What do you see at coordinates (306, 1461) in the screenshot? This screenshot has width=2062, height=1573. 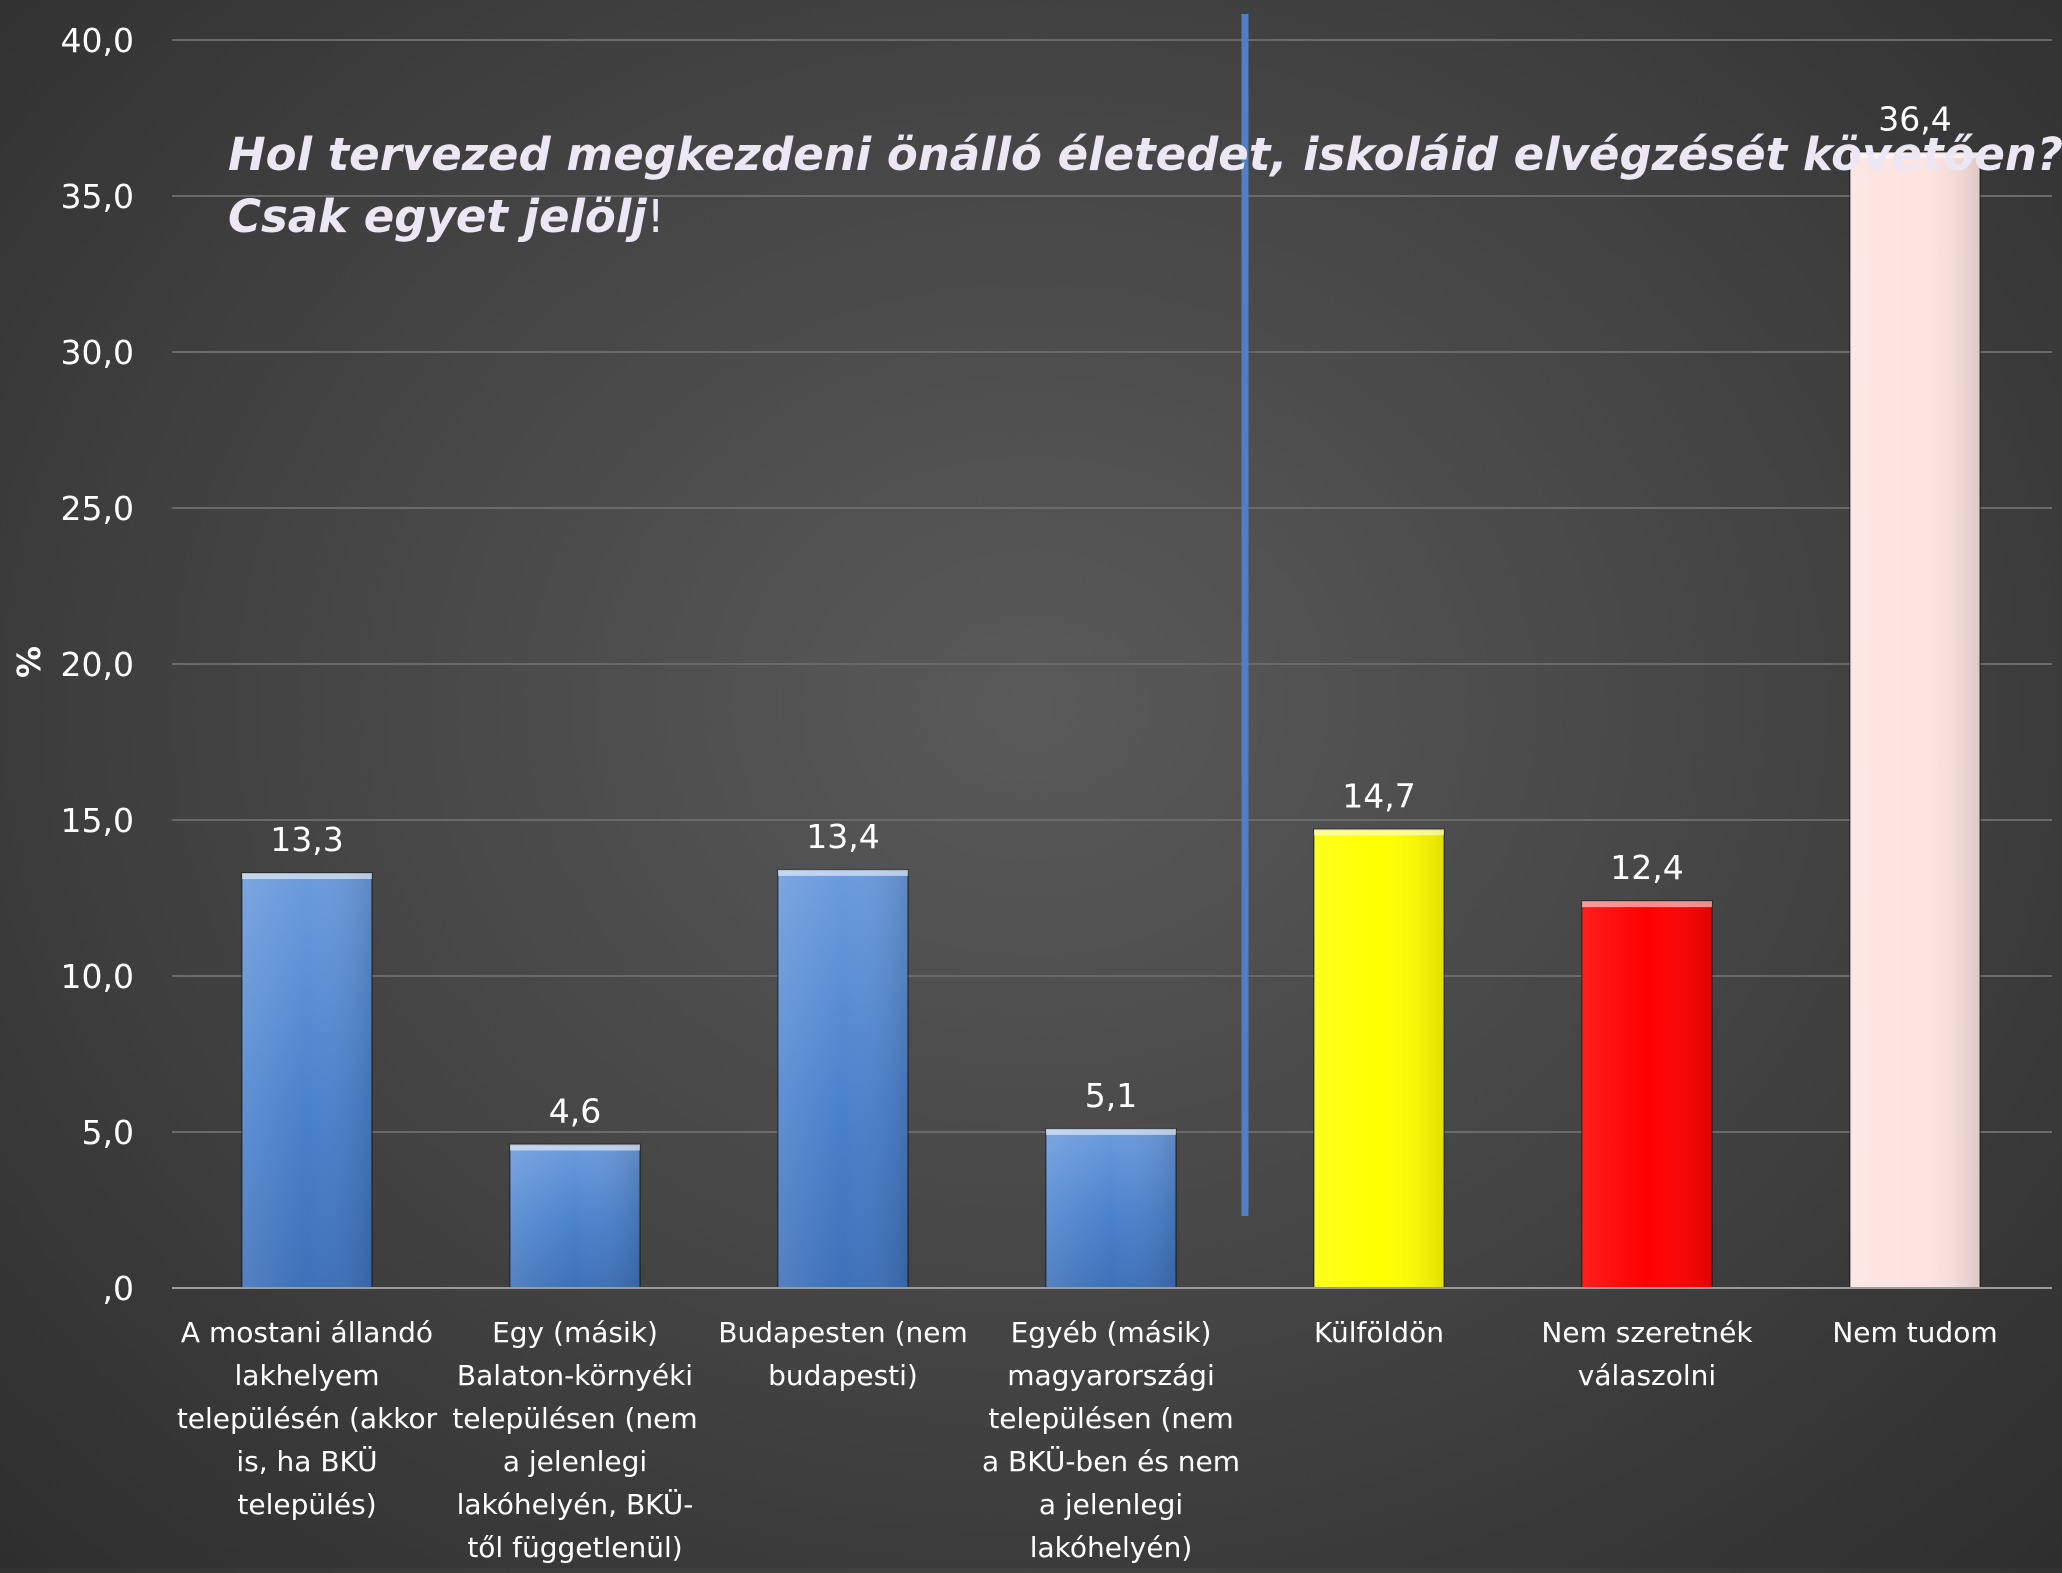 I see `category-label: is, ha BKÜ` at bounding box center [306, 1461].